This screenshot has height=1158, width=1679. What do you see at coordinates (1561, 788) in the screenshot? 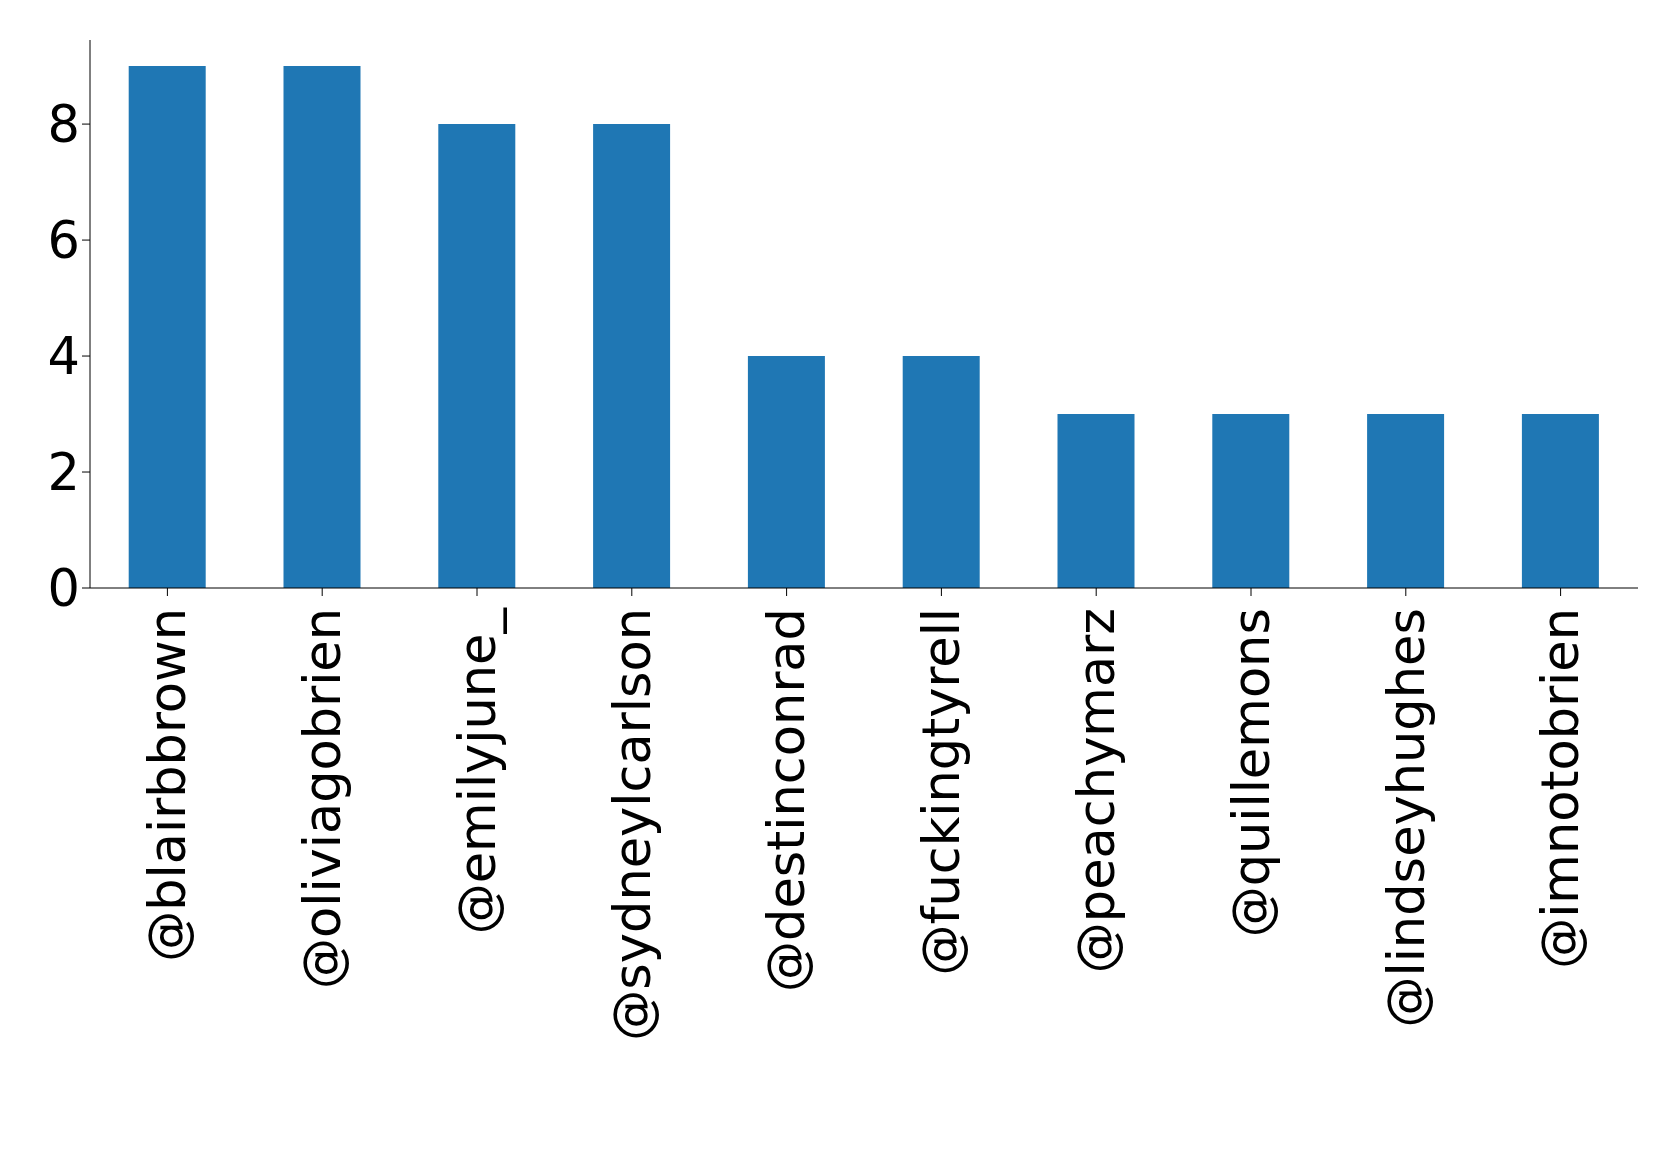
I see `x-tick-label: @imnotobrien` at bounding box center [1561, 788].